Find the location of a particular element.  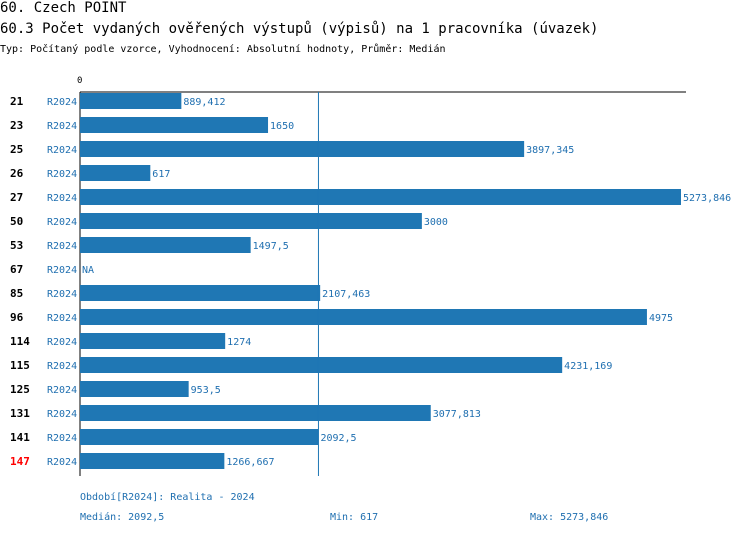

bar-value-label: 2092,5 is located at coordinates (338, 438).